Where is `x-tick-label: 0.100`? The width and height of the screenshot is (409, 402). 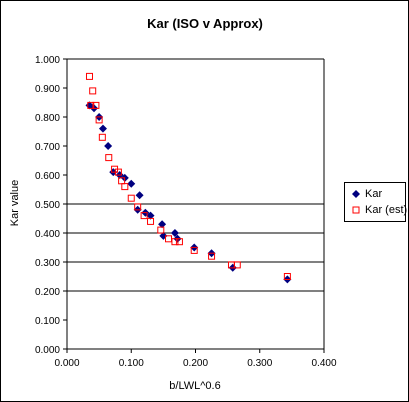
x-tick-label: 0.100 is located at coordinates (131, 363).